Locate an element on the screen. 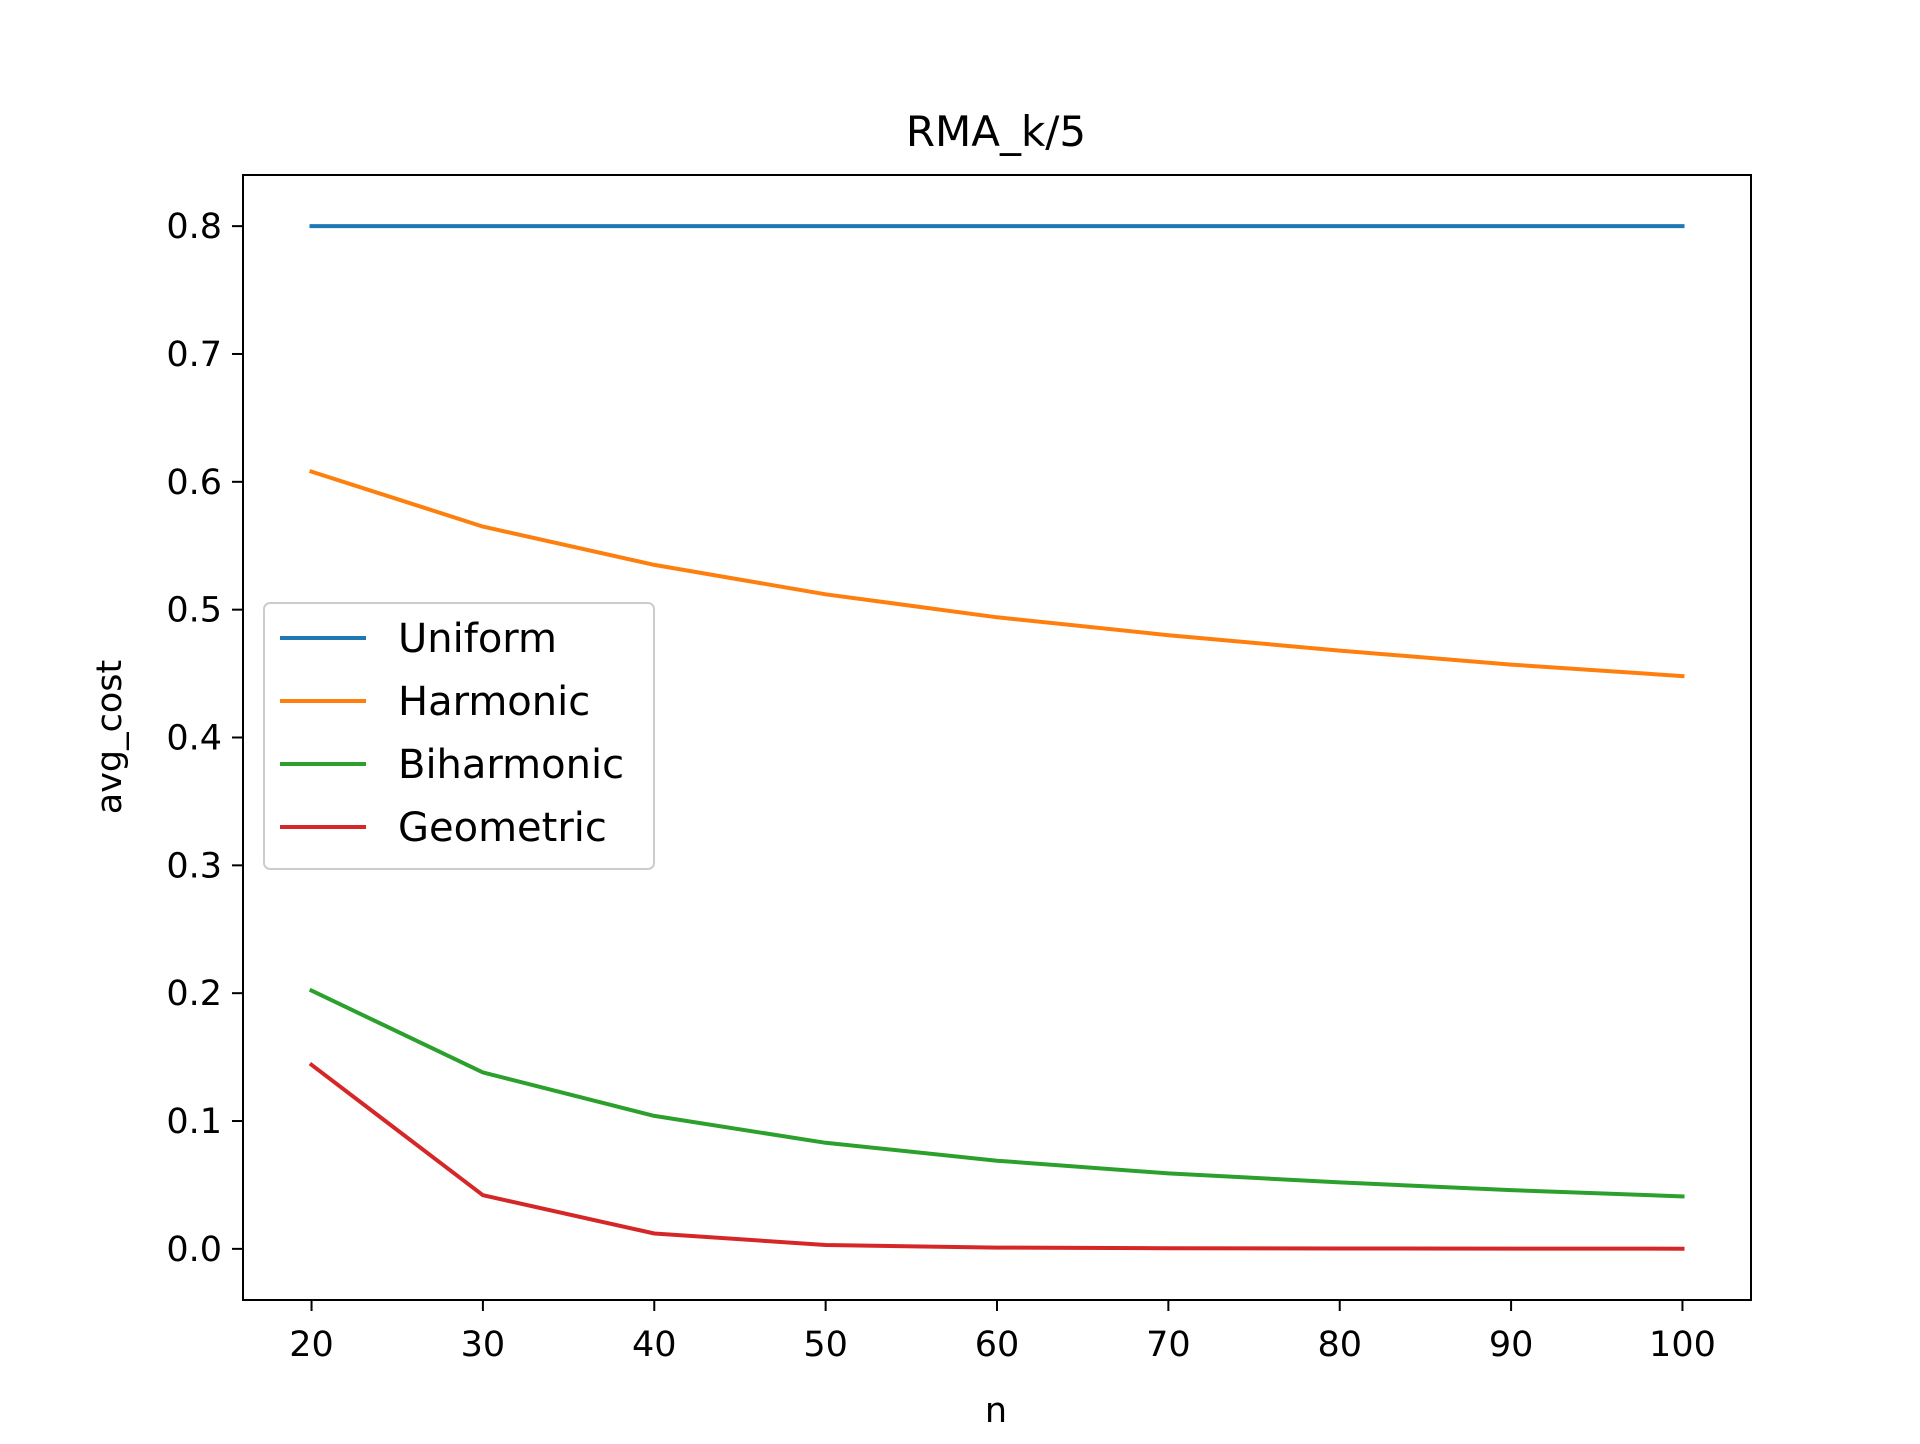 The width and height of the screenshot is (1920, 1444). x-tick-label: 100 is located at coordinates (1682, 1345).